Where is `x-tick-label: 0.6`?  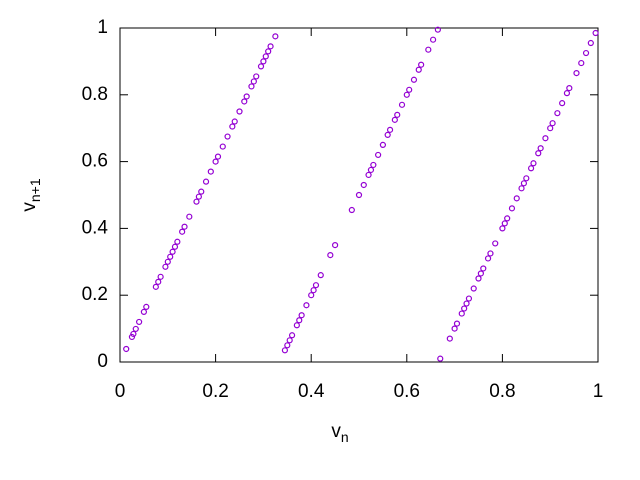 x-tick-label: 0.6 is located at coordinates (407, 391).